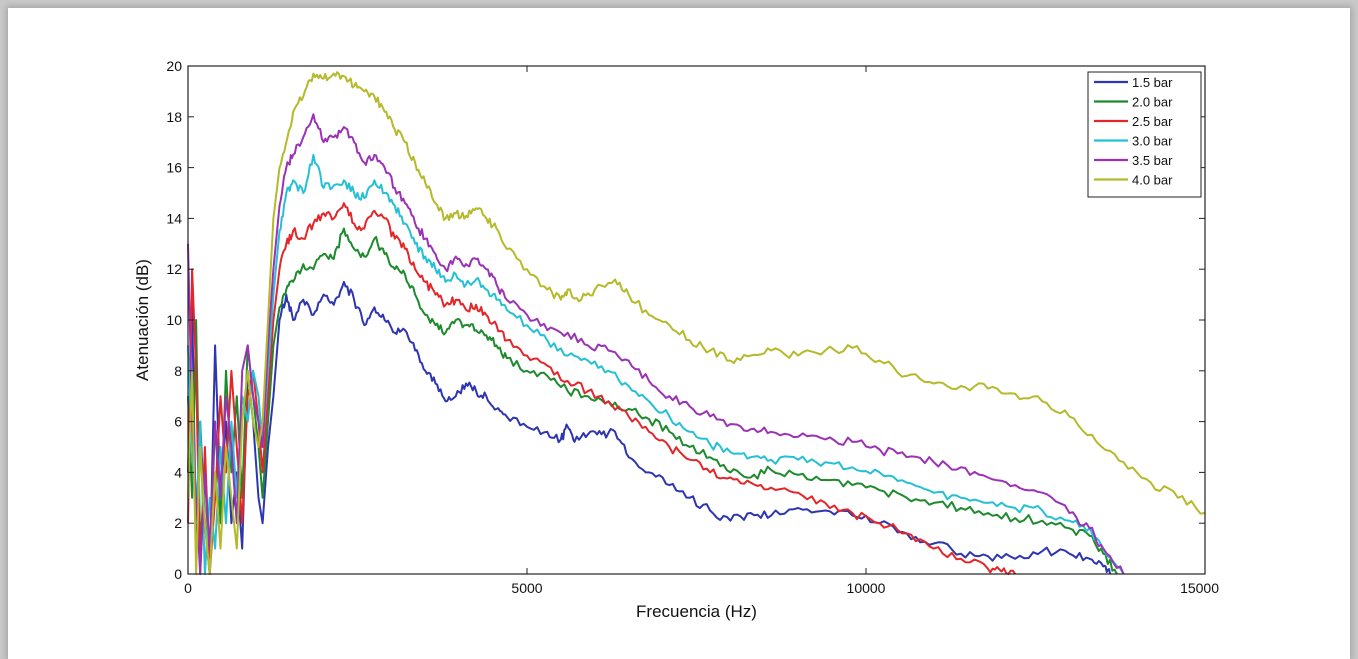 The width and height of the screenshot is (1358, 659). I want to click on legend-label: 1.5 bar, so click(1152, 82).